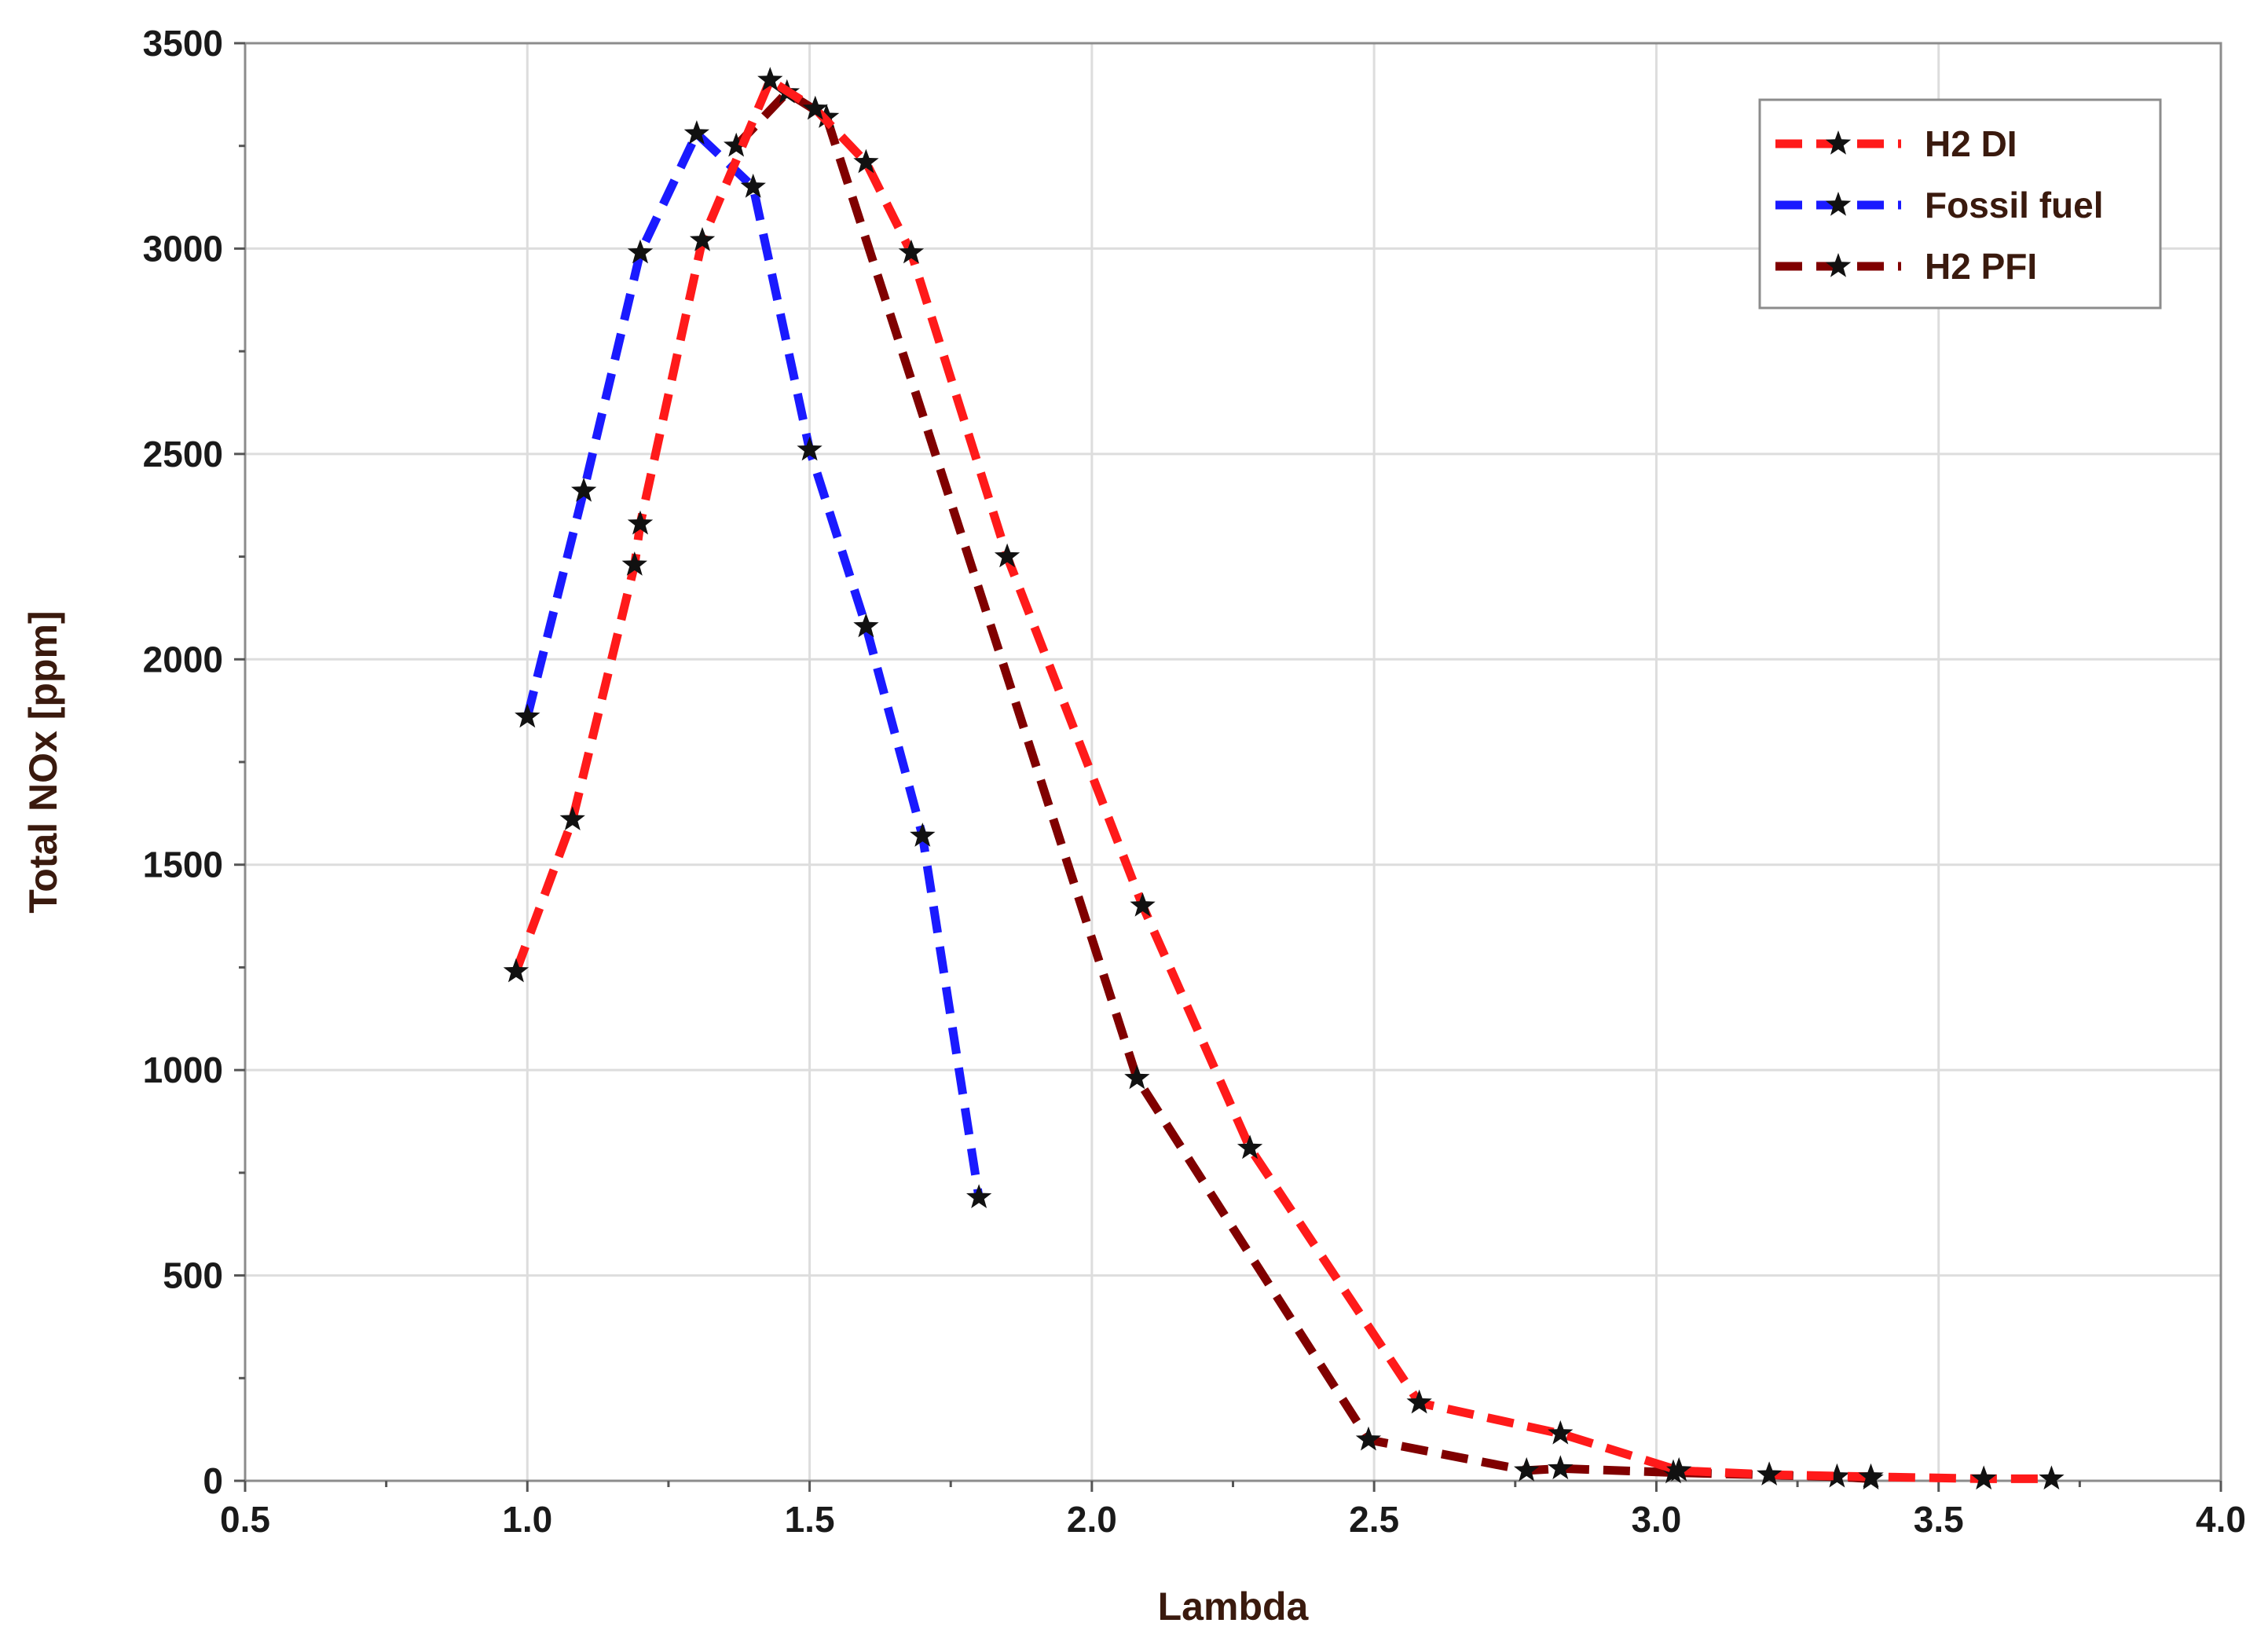 Image resolution: width=2268 pixels, height=1645 pixels. What do you see at coordinates (1234, 1607) in the screenshot?
I see `x-axis-title: Lambda` at bounding box center [1234, 1607].